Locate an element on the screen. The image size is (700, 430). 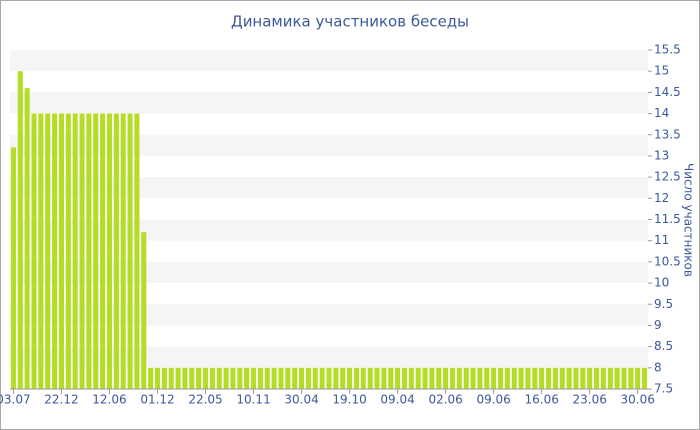
y-tick-label: 15.5 is located at coordinates (667, 50).